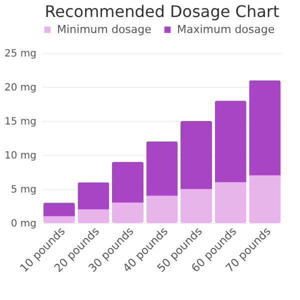 The width and height of the screenshot is (300, 300). I want to click on legend-label: Minimum dosage, so click(104, 29).